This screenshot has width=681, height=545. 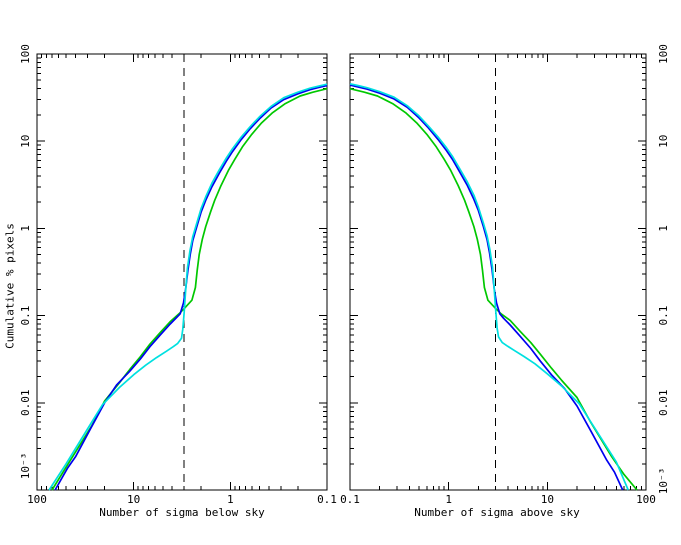 What do you see at coordinates (497, 512) in the screenshot?
I see `x-axis-title-right: Number of sigma above sky` at bounding box center [497, 512].